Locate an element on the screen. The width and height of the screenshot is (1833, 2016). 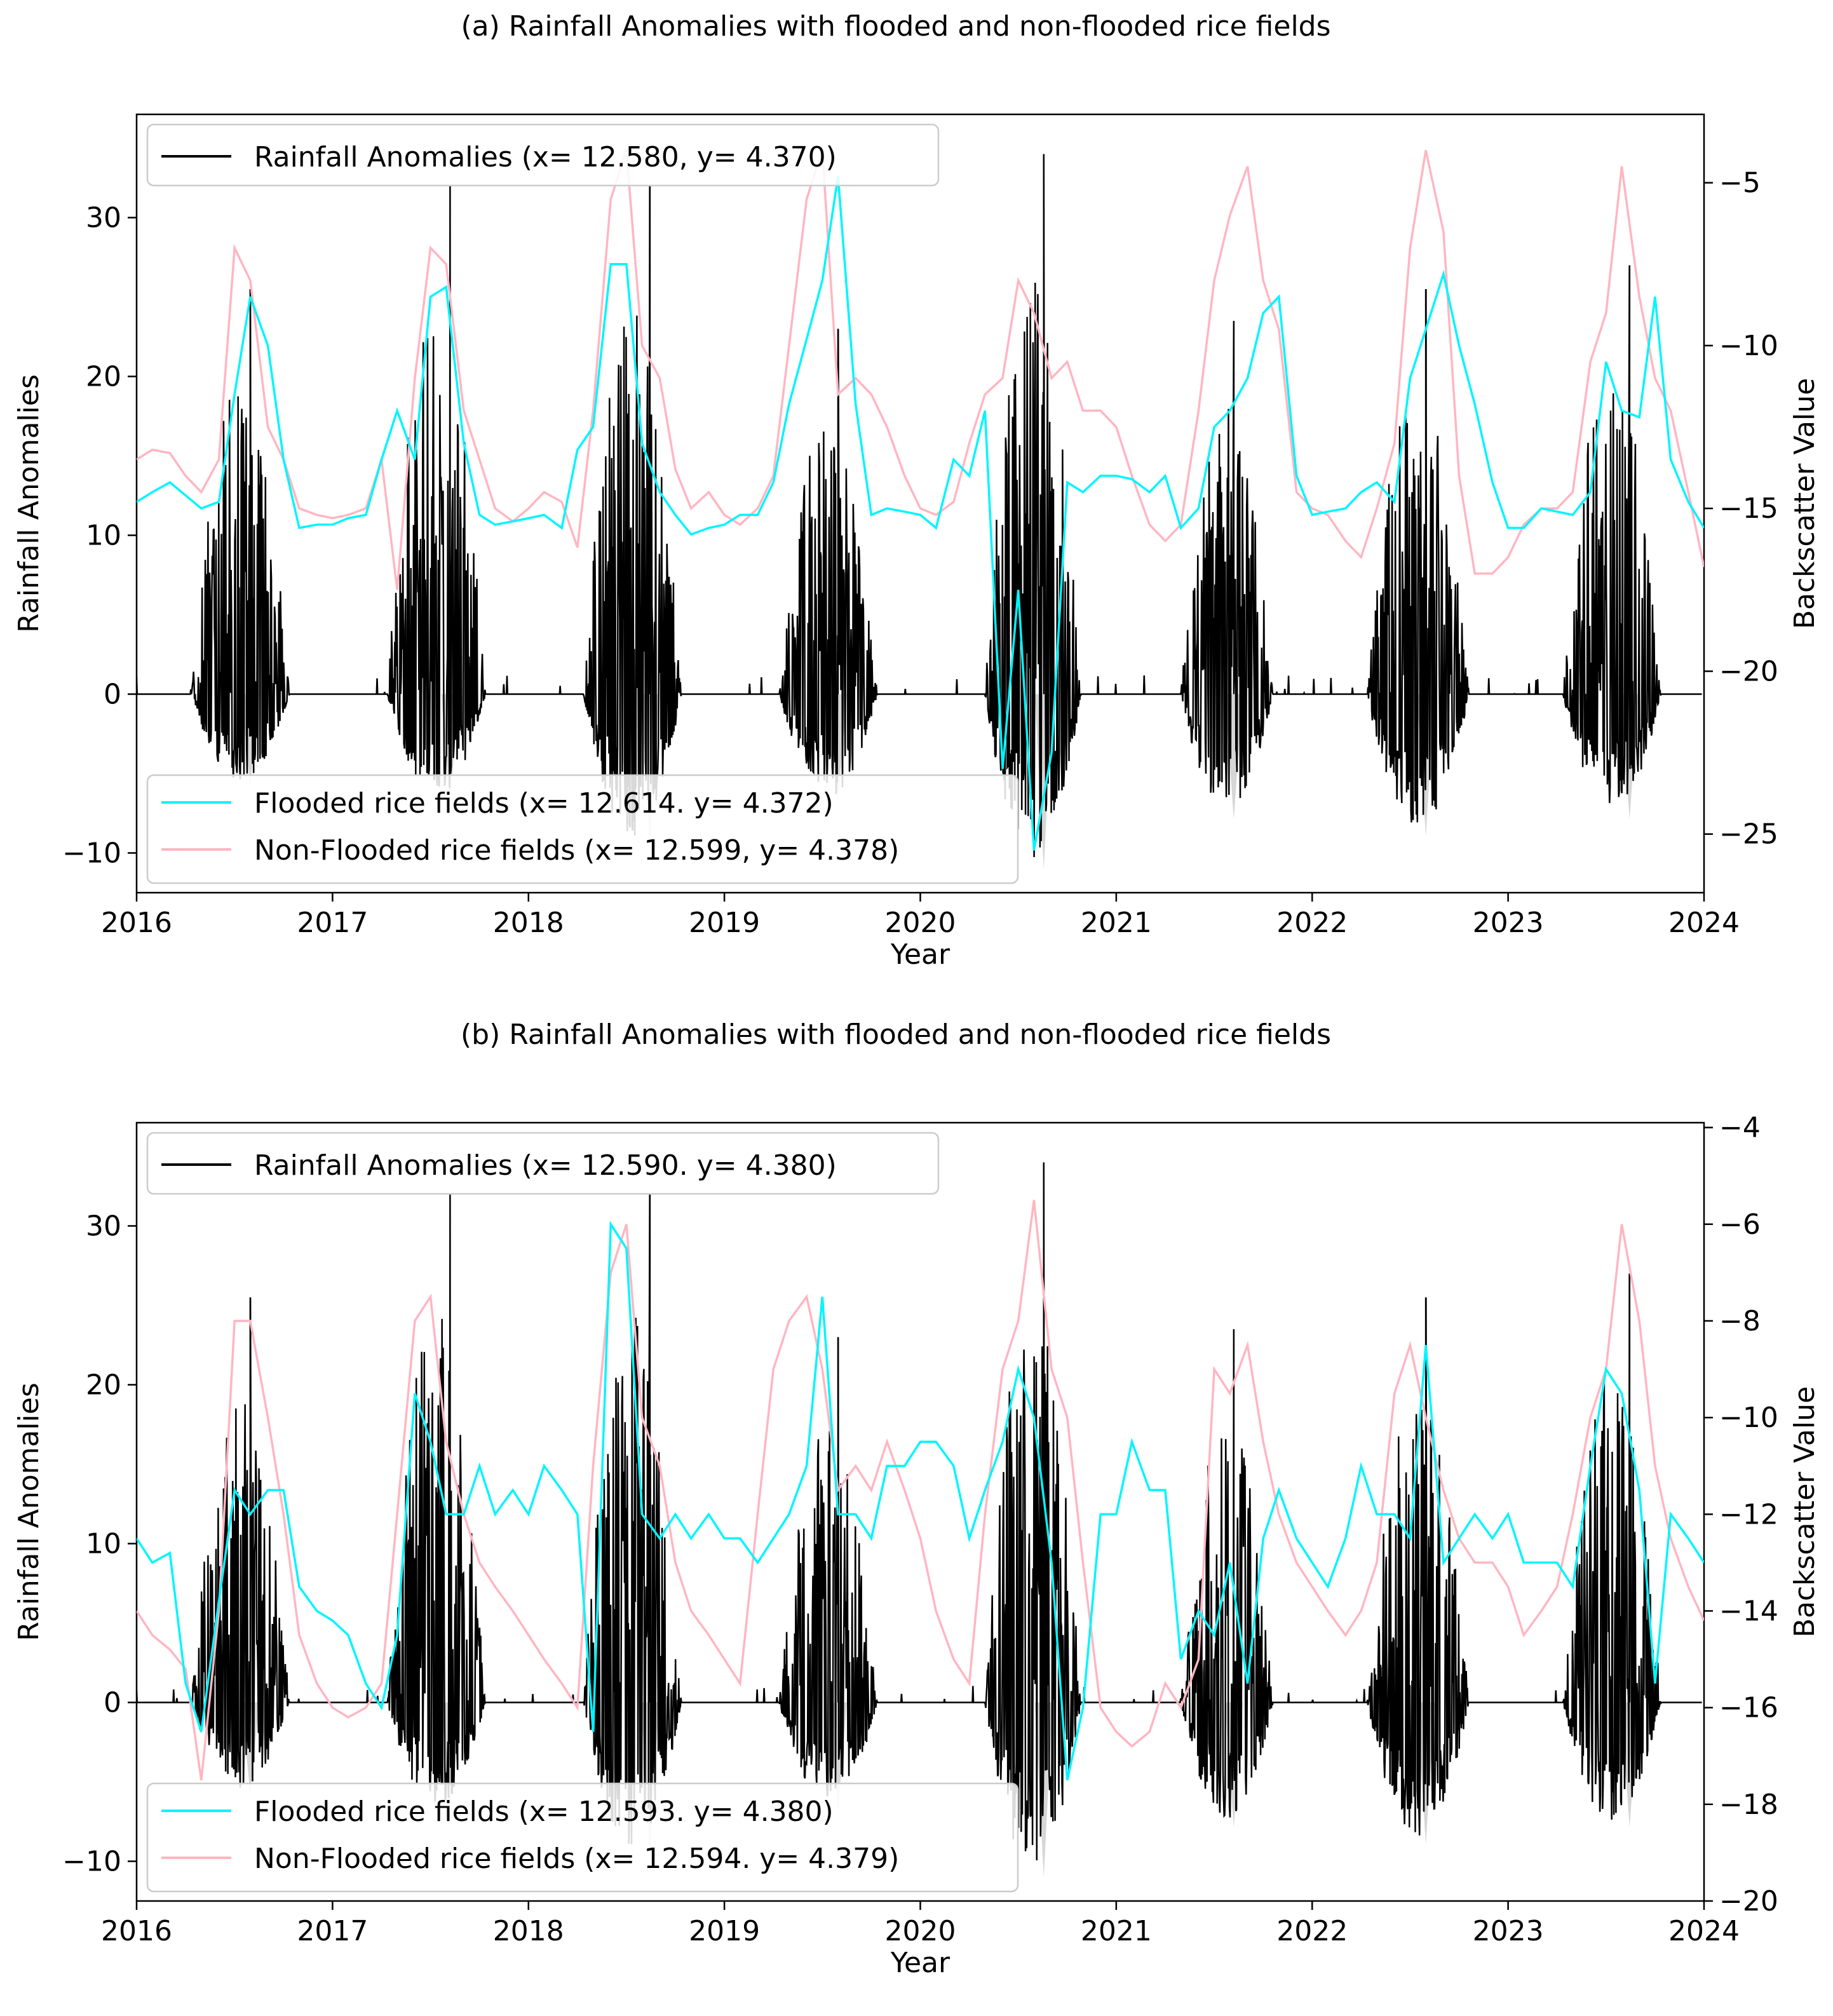
y-right-tick-label: −25 is located at coordinates (1748, 835).